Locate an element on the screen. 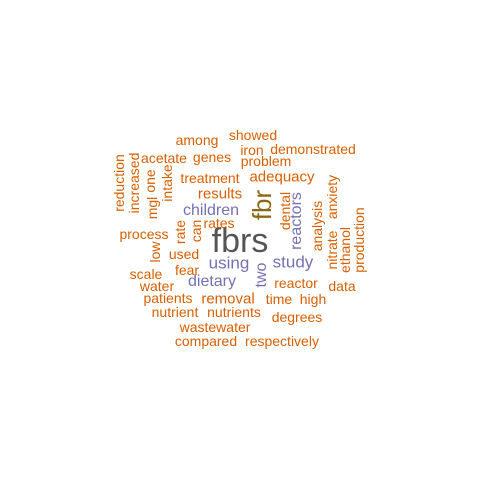 This screenshot has width=480, height=480. word-dietary: dietary is located at coordinates (212, 281).